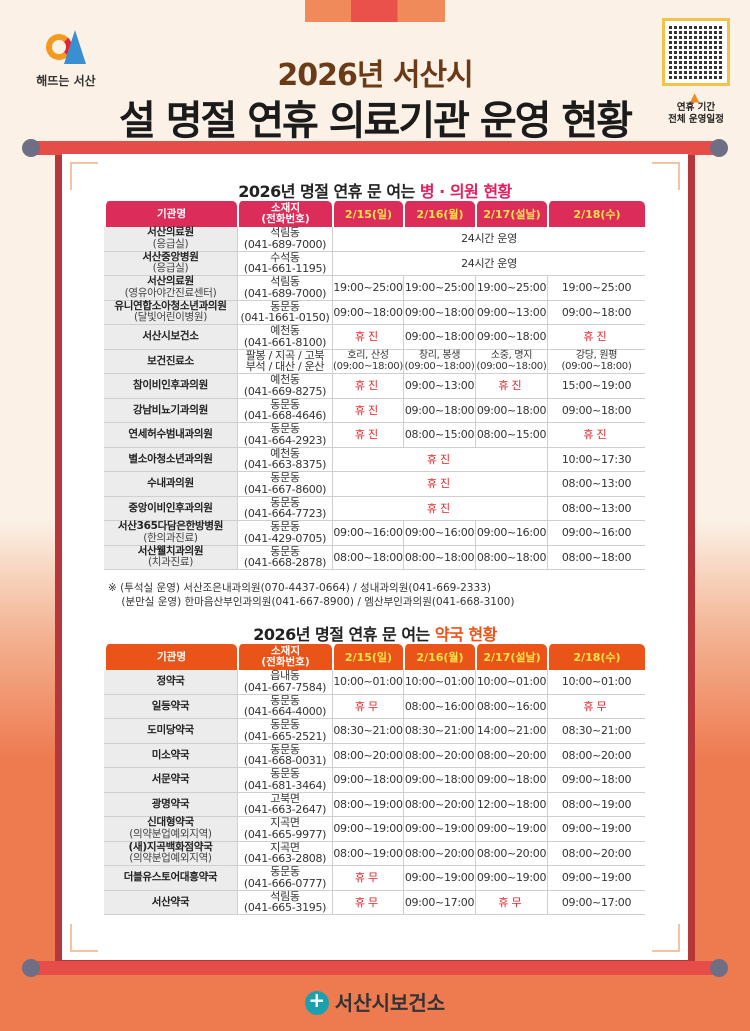 The width and height of the screenshot is (750, 1031). I want to click on hours-cell: 08:00~18:00, so click(439, 557).